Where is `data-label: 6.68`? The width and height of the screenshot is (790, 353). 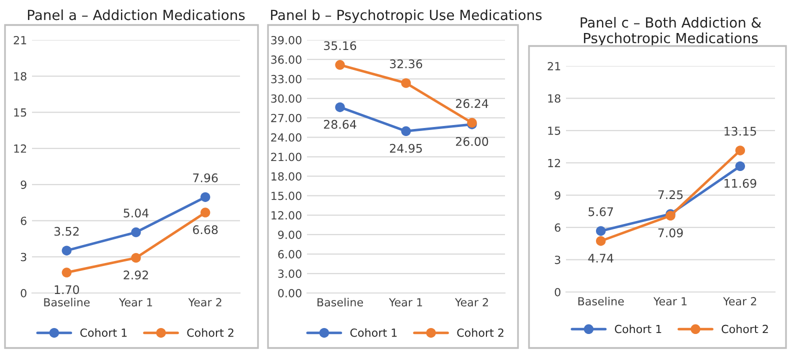 data-label: 6.68 is located at coordinates (205, 229).